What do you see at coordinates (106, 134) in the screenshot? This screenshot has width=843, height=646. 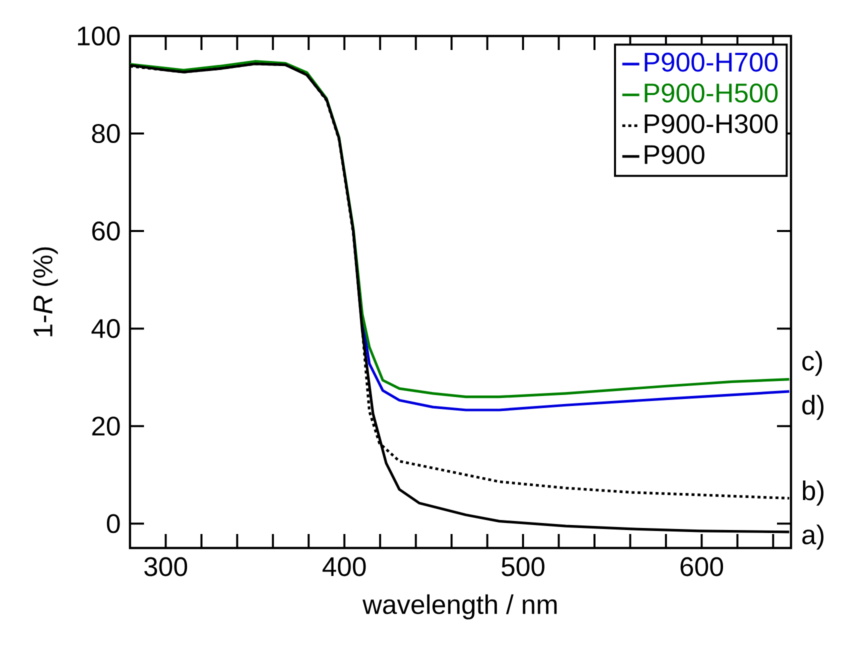 I see `y-tick-label: 80` at bounding box center [106, 134].